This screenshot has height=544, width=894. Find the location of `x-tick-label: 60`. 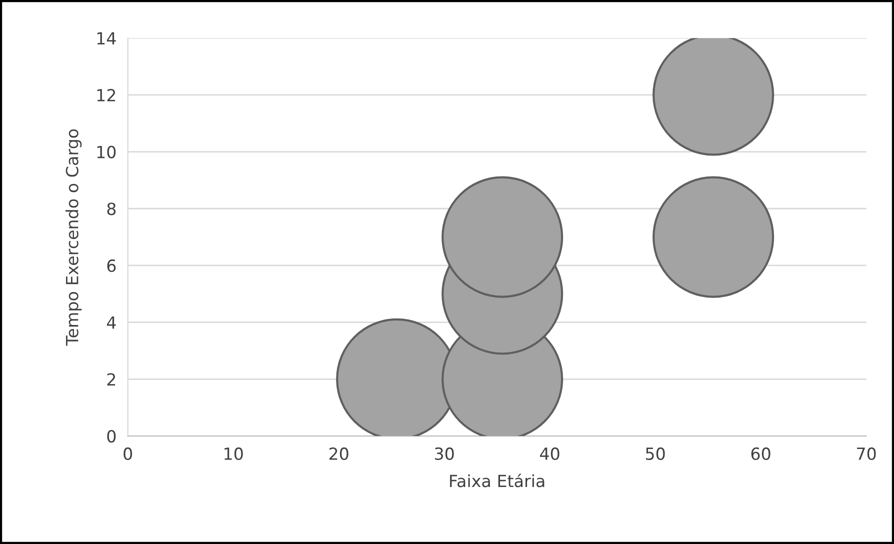

x-tick-label: 60 is located at coordinates (760, 453).